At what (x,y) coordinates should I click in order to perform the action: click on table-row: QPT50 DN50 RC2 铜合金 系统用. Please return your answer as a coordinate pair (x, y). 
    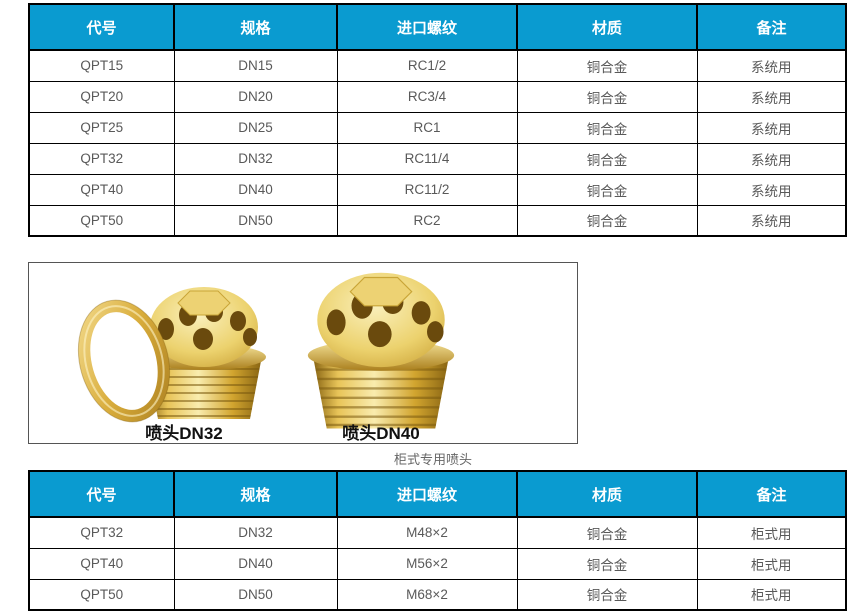
    Looking at the image, I should click on (437, 220).